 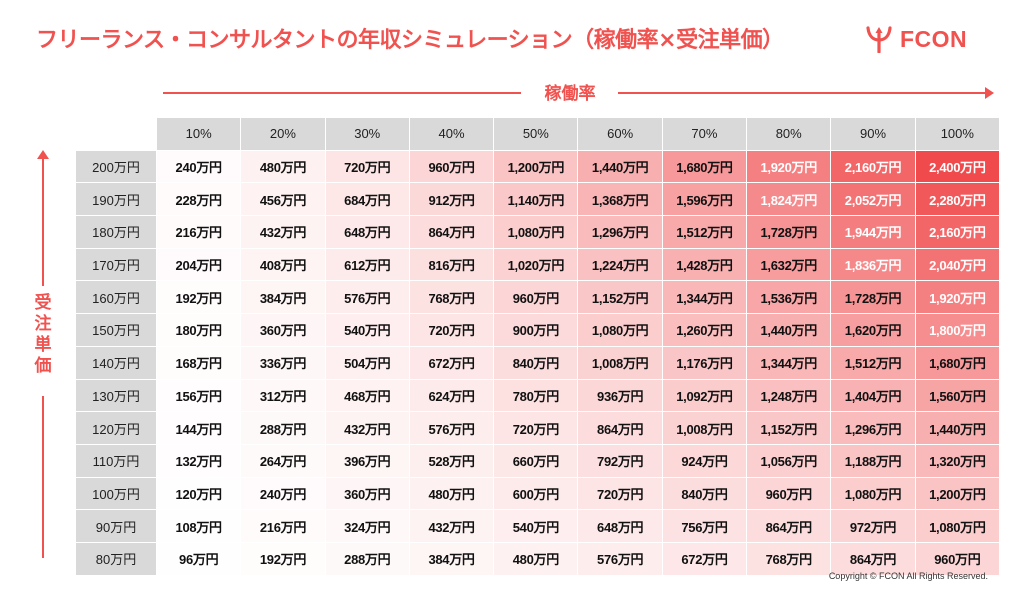 What do you see at coordinates (199, 199) in the screenshot?
I see `table-cell: 228万円` at bounding box center [199, 199].